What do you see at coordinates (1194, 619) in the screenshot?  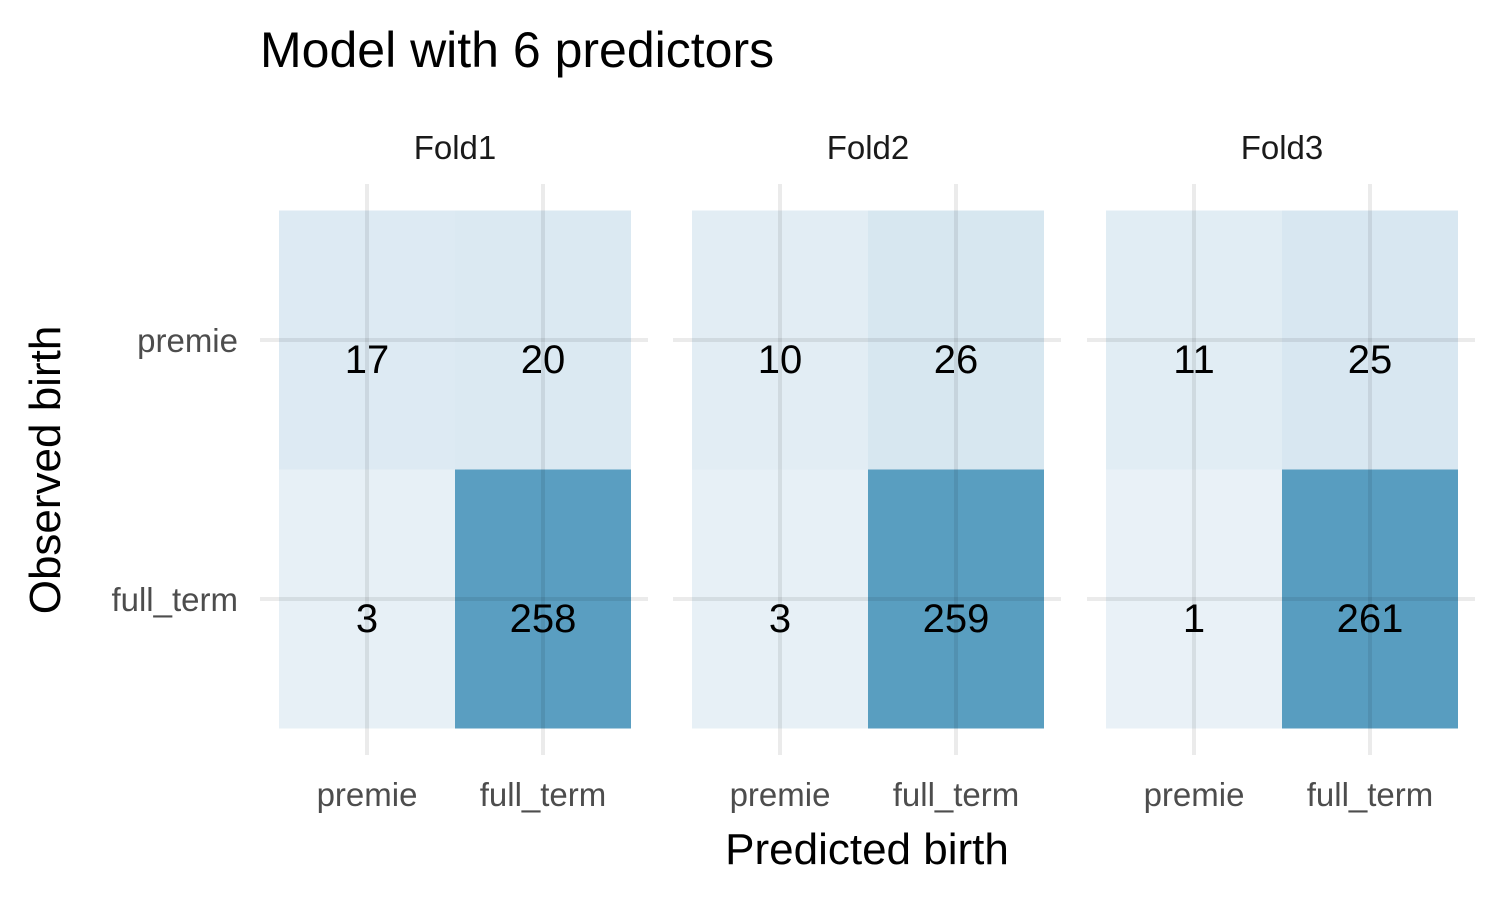 I see `cell-value-label: 1` at bounding box center [1194, 619].